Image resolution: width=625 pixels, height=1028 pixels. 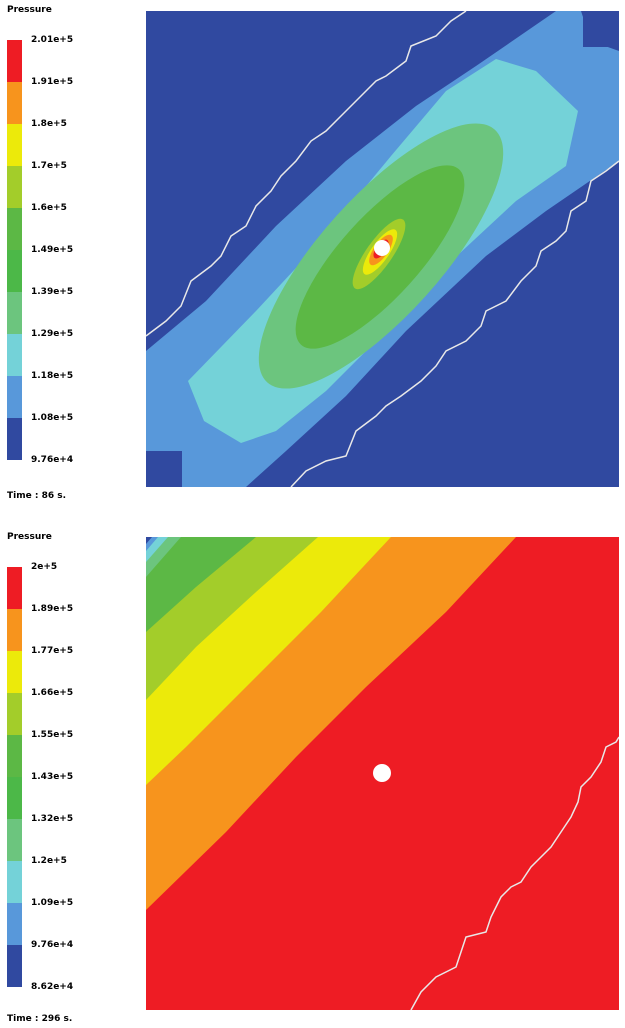 What do you see at coordinates (52, 376) in the screenshot?
I see `legend-label: 1.18e+5` at bounding box center [52, 376].